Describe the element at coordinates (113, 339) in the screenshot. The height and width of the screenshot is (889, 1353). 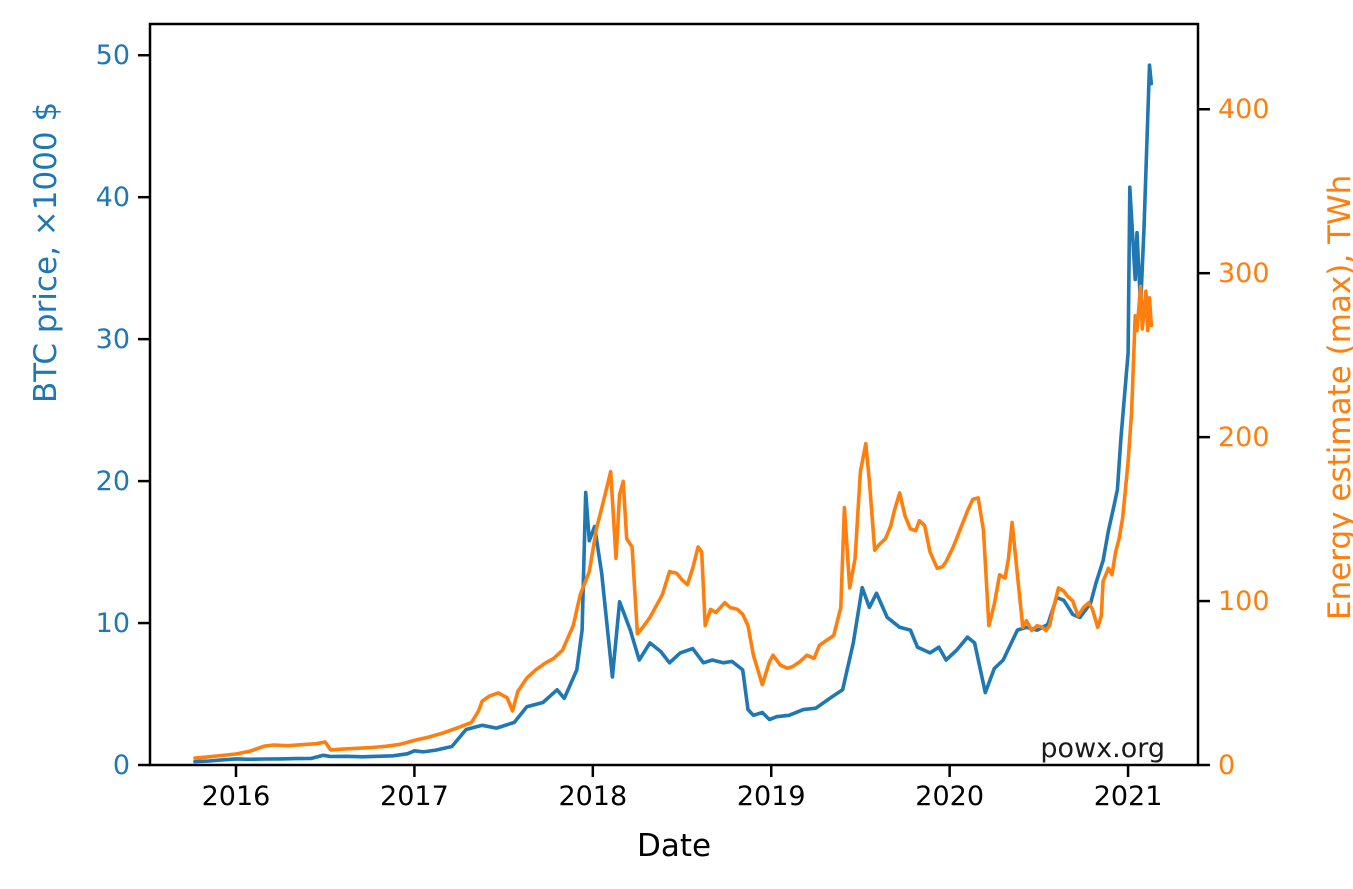
I see `y-left-tick-label: 30` at that location.